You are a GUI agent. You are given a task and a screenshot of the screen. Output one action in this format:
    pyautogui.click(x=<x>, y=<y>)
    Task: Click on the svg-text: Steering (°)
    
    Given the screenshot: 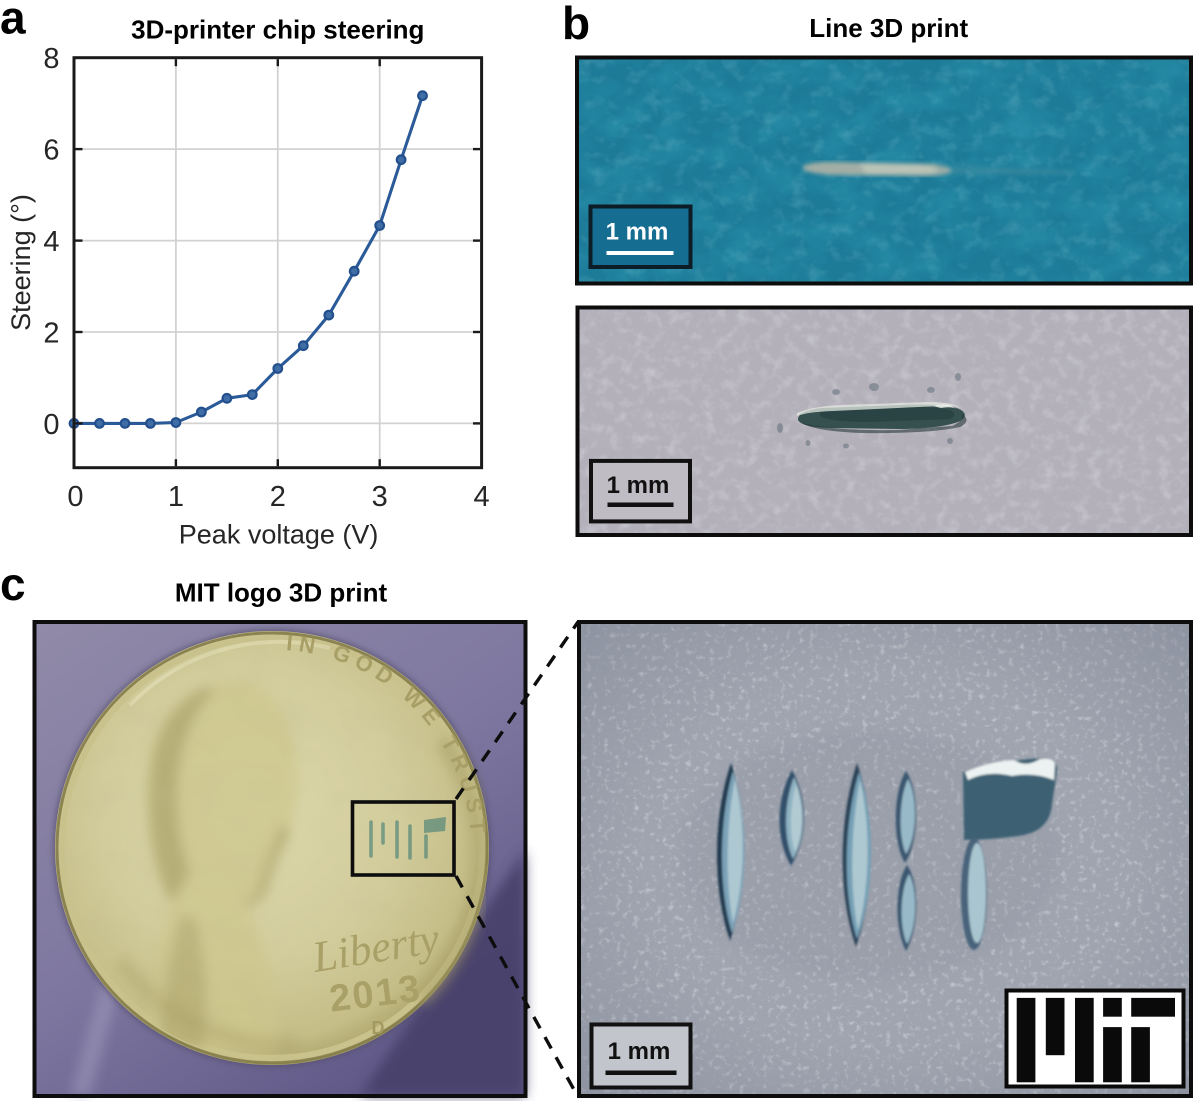 What is the action you would take?
    pyautogui.click(x=21, y=262)
    